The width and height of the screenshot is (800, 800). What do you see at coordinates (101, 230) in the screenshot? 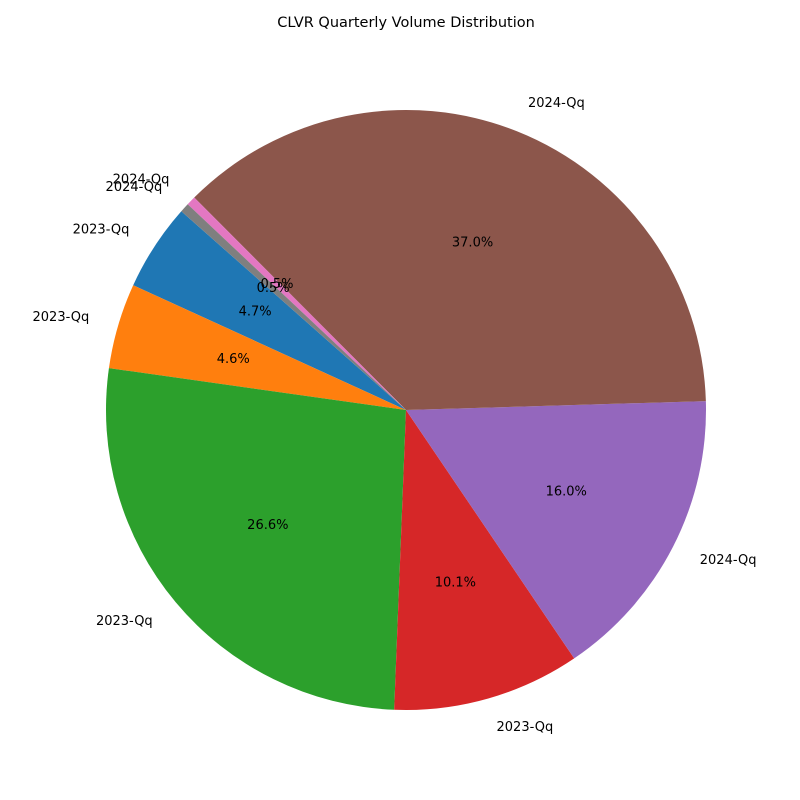
I see `slice-label-0: 2023-Qq` at bounding box center [101, 230].